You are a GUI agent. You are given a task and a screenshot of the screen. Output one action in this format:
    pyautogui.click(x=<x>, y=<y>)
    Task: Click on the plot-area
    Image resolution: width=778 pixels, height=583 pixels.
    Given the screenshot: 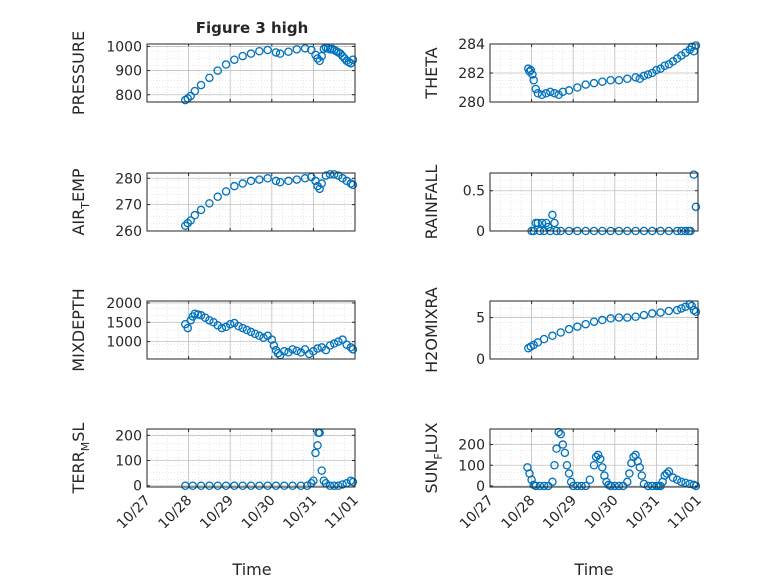 What is the action you would take?
    pyautogui.click(x=251, y=458)
    